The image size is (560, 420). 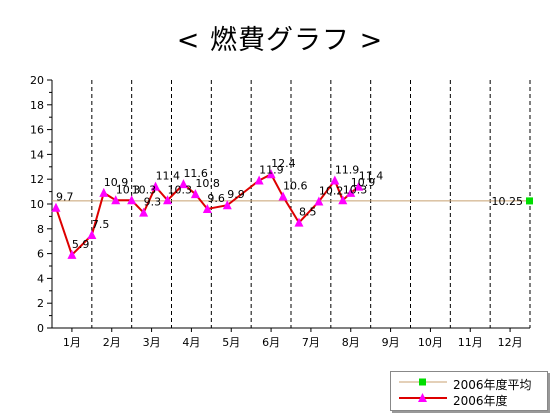 I want to click on x-tick-label-6: 7月, so click(x=311, y=342).